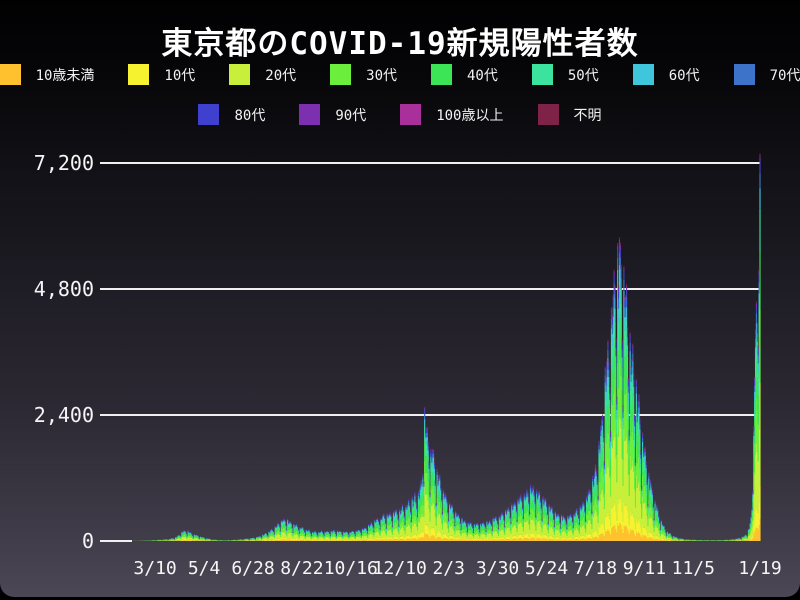 This screenshot has width=800, height=600. What do you see at coordinates (464, 74) in the screenshot?
I see `legend-item-0-4: 40代` at bounding box center [464, 74].